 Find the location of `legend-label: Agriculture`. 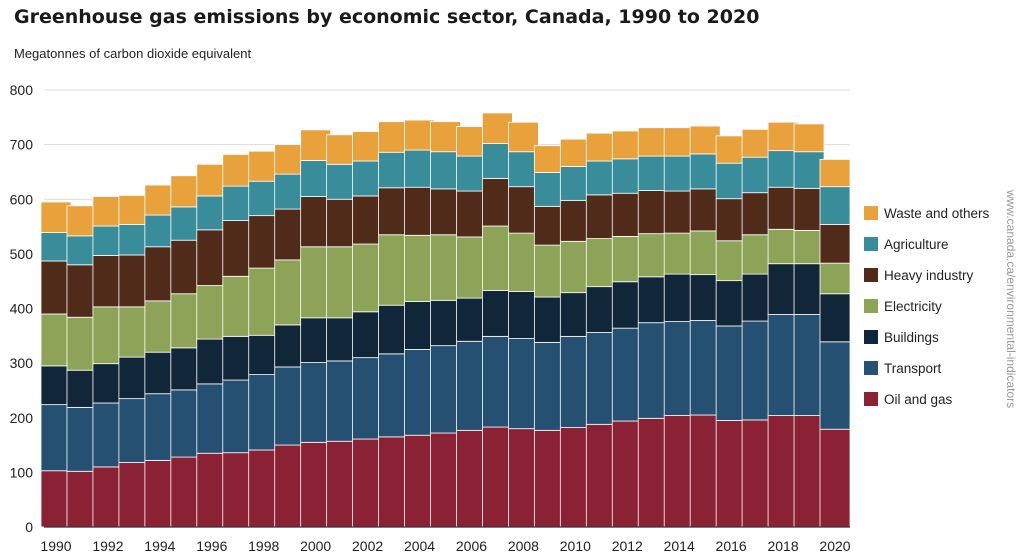

legend-label: Agriculture is located at coordinates (916, 244).